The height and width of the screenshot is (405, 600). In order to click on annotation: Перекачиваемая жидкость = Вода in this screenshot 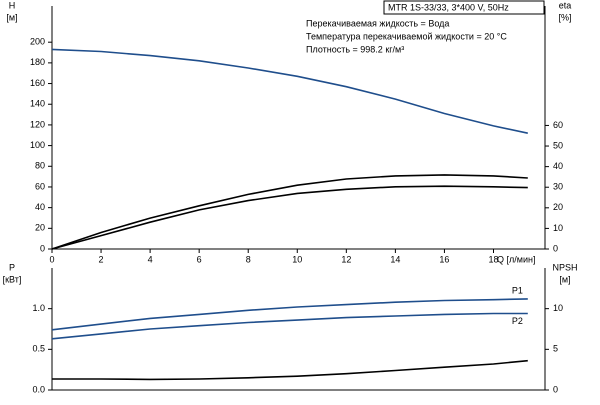, I will do `click(377, 23)`.